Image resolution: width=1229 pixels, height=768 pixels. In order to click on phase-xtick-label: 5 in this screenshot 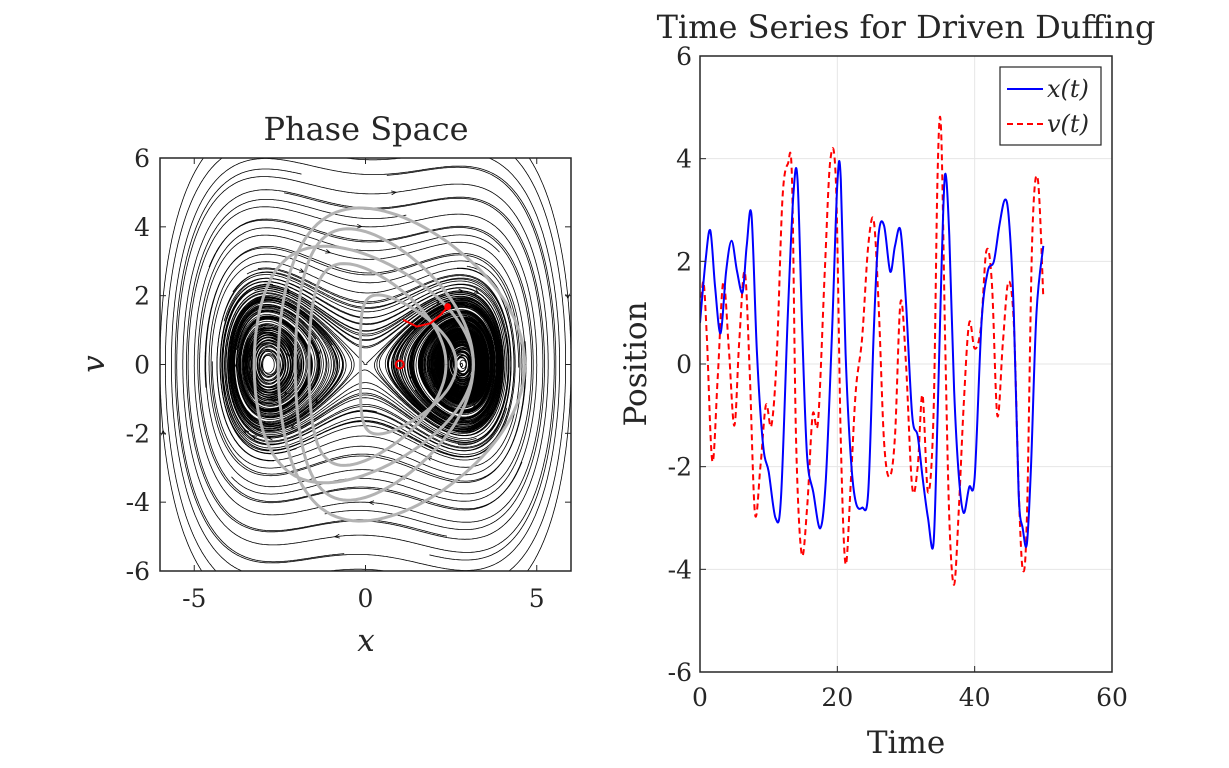, I will do `click(537, 598)`.